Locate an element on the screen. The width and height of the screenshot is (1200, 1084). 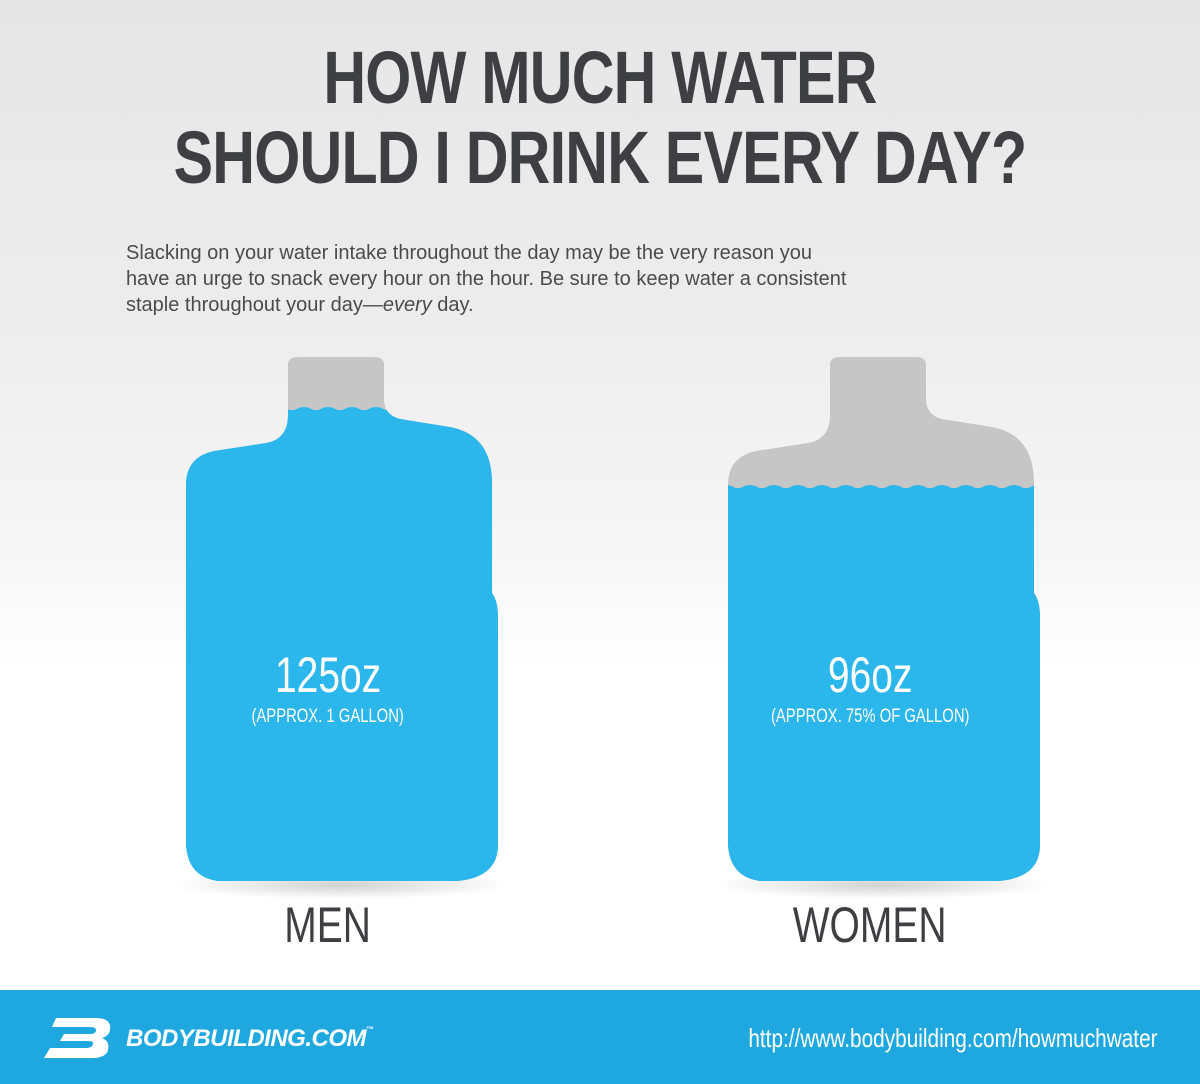
intro-line-3-end: day. is located at coordinates (452, 305).